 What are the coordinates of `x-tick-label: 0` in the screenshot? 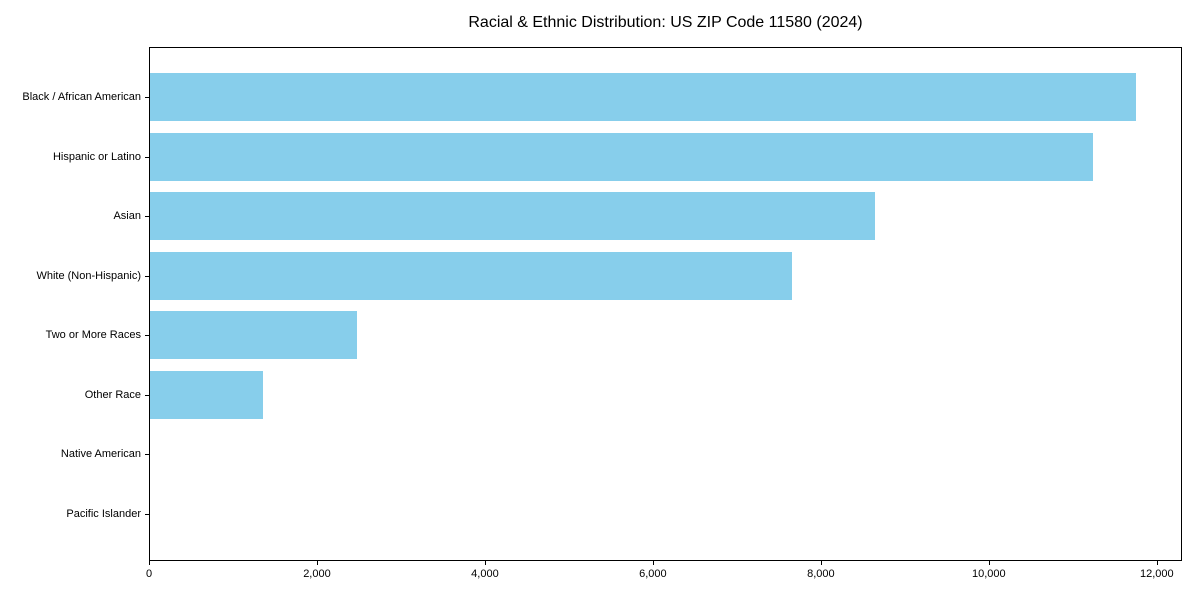 It's located at (149, 574).